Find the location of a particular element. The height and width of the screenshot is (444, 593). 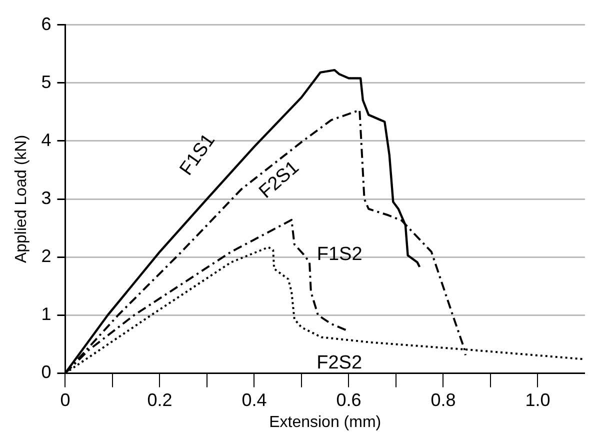

y-tick-label: 0 is located at coordinates (46, 372).